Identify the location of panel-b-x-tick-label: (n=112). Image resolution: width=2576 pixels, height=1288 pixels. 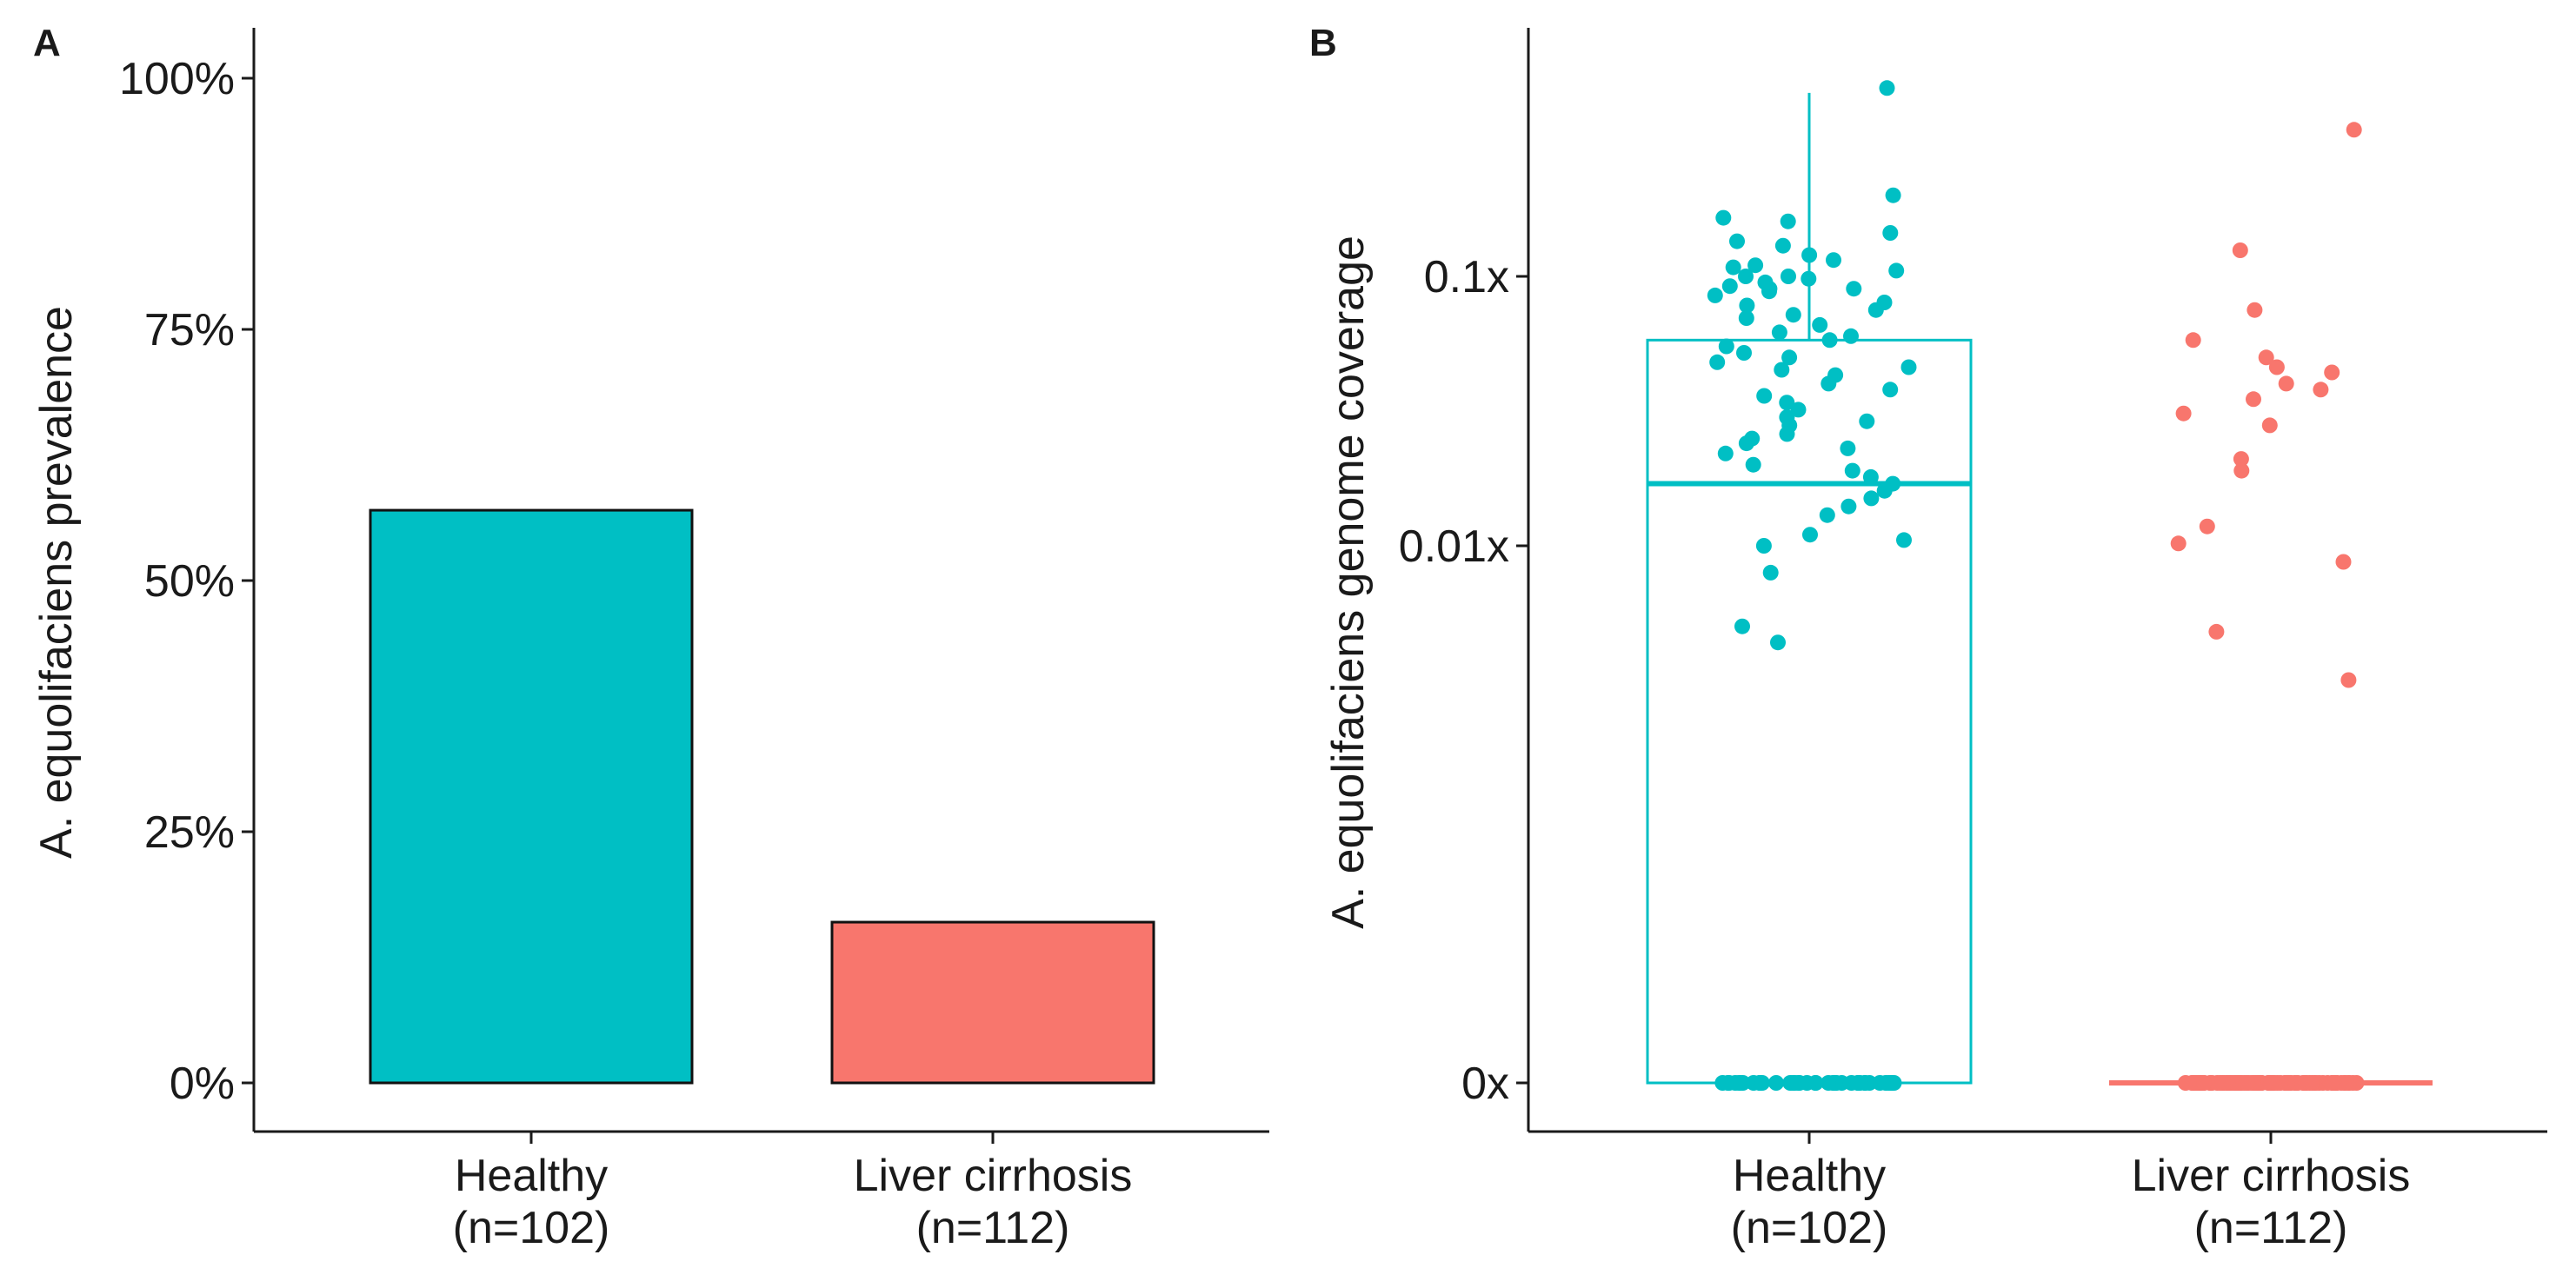
(2271, 1228).